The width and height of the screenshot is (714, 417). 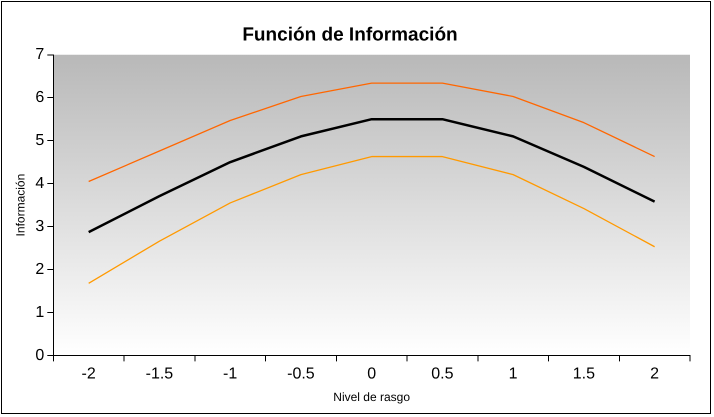 What do you see at coordinates (513, 373) in the screenshot?
I see `x-tick-label: 1` at bounding box center [513, 373].